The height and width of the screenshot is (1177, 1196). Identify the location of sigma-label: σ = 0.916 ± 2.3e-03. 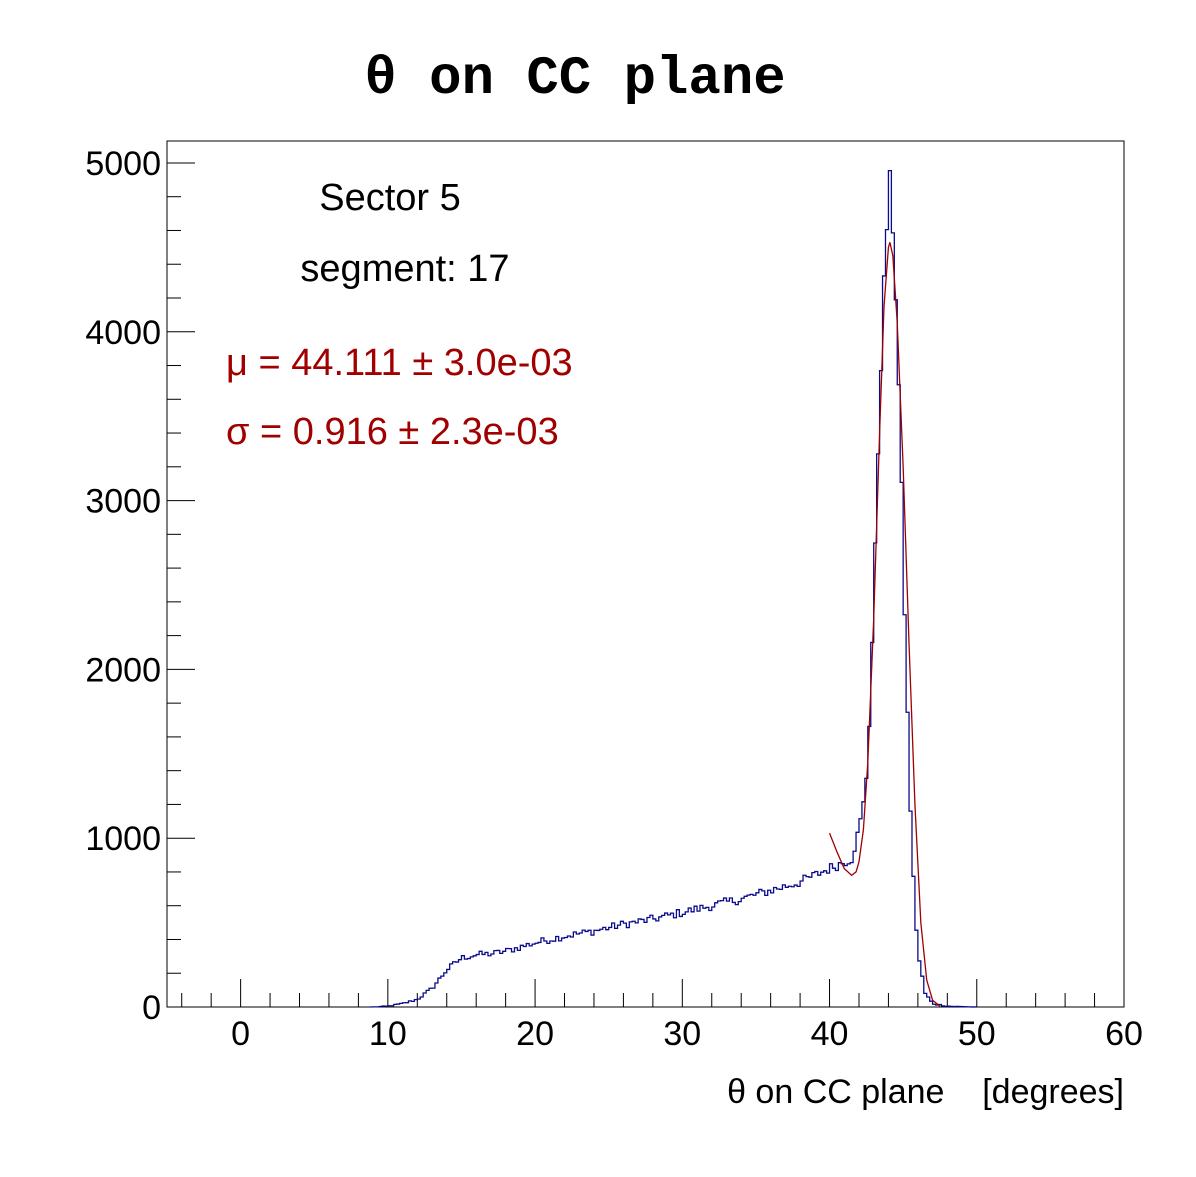
(392, 432).